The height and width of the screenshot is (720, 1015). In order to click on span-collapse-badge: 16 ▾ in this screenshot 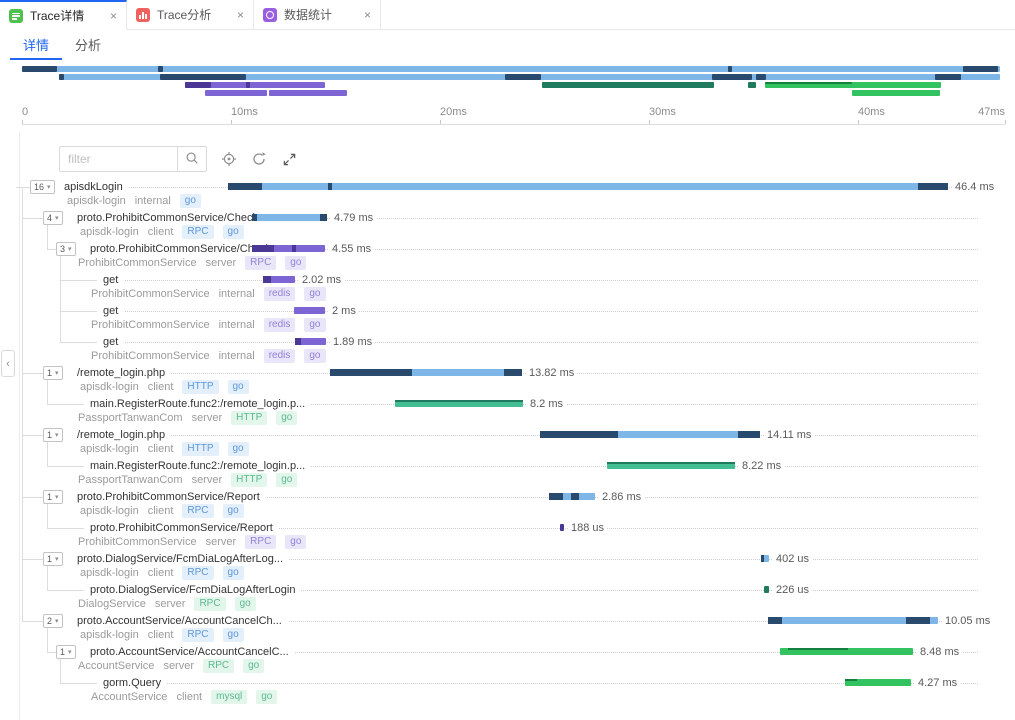, I will do `click(42, 187)`.